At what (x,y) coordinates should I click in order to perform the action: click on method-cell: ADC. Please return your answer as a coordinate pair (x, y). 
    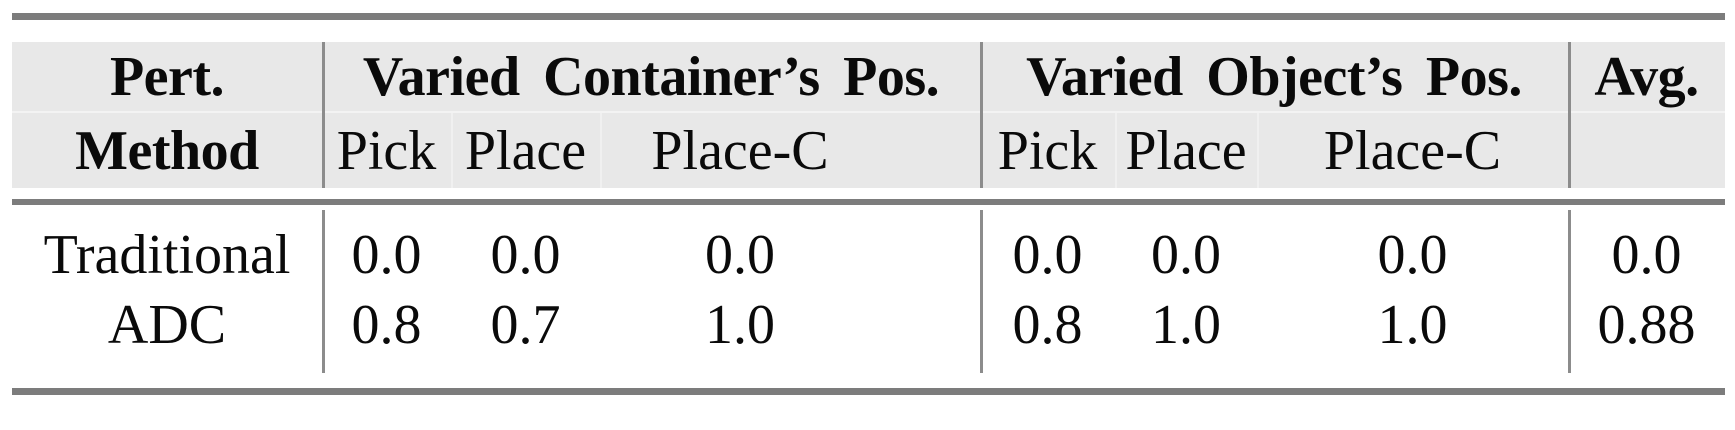
    Looking at the image, I should click on (167, 325).